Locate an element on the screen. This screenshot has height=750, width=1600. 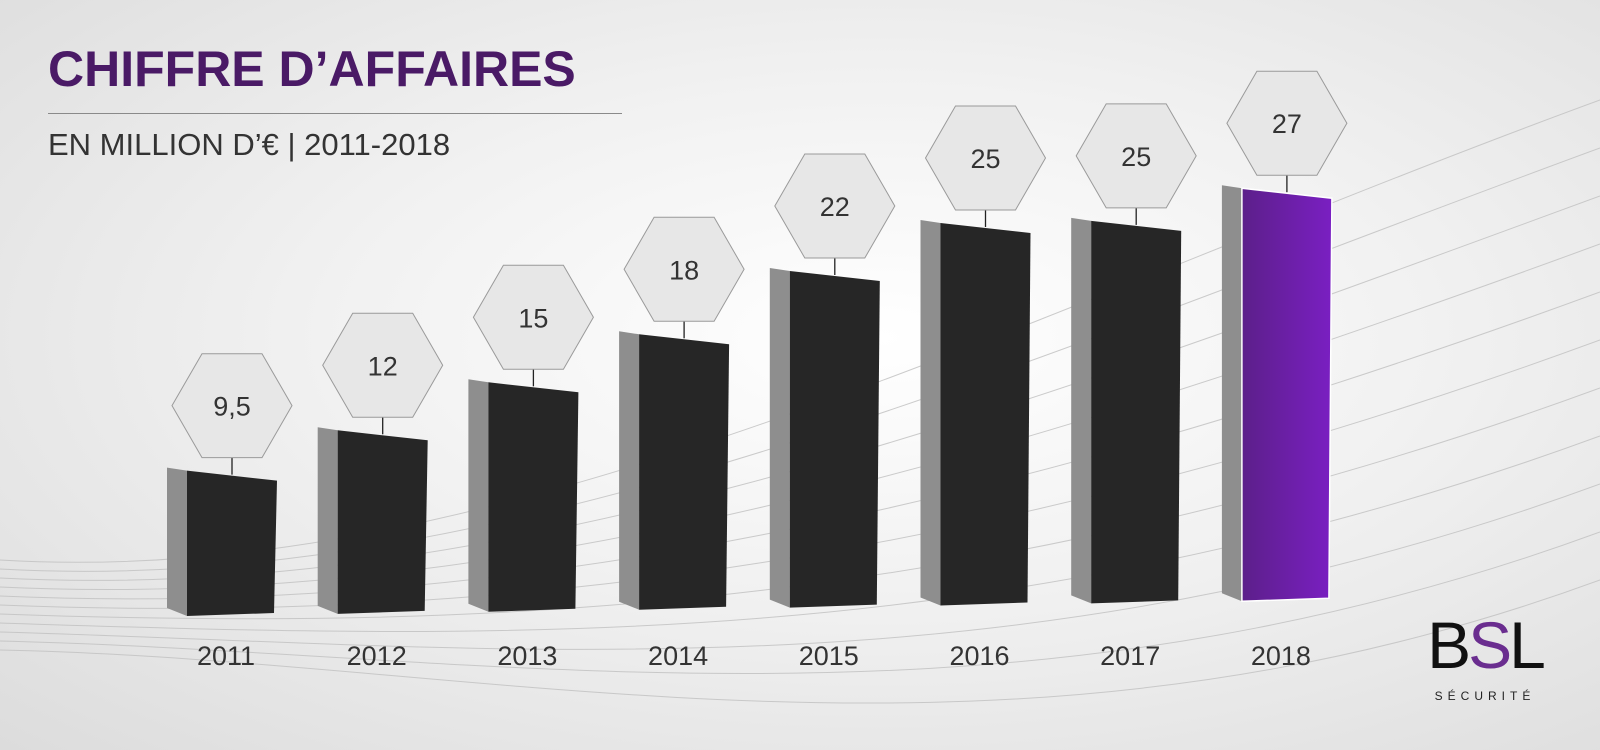
bar-2017: 25 2017 is located at coordinates (1134, 387).